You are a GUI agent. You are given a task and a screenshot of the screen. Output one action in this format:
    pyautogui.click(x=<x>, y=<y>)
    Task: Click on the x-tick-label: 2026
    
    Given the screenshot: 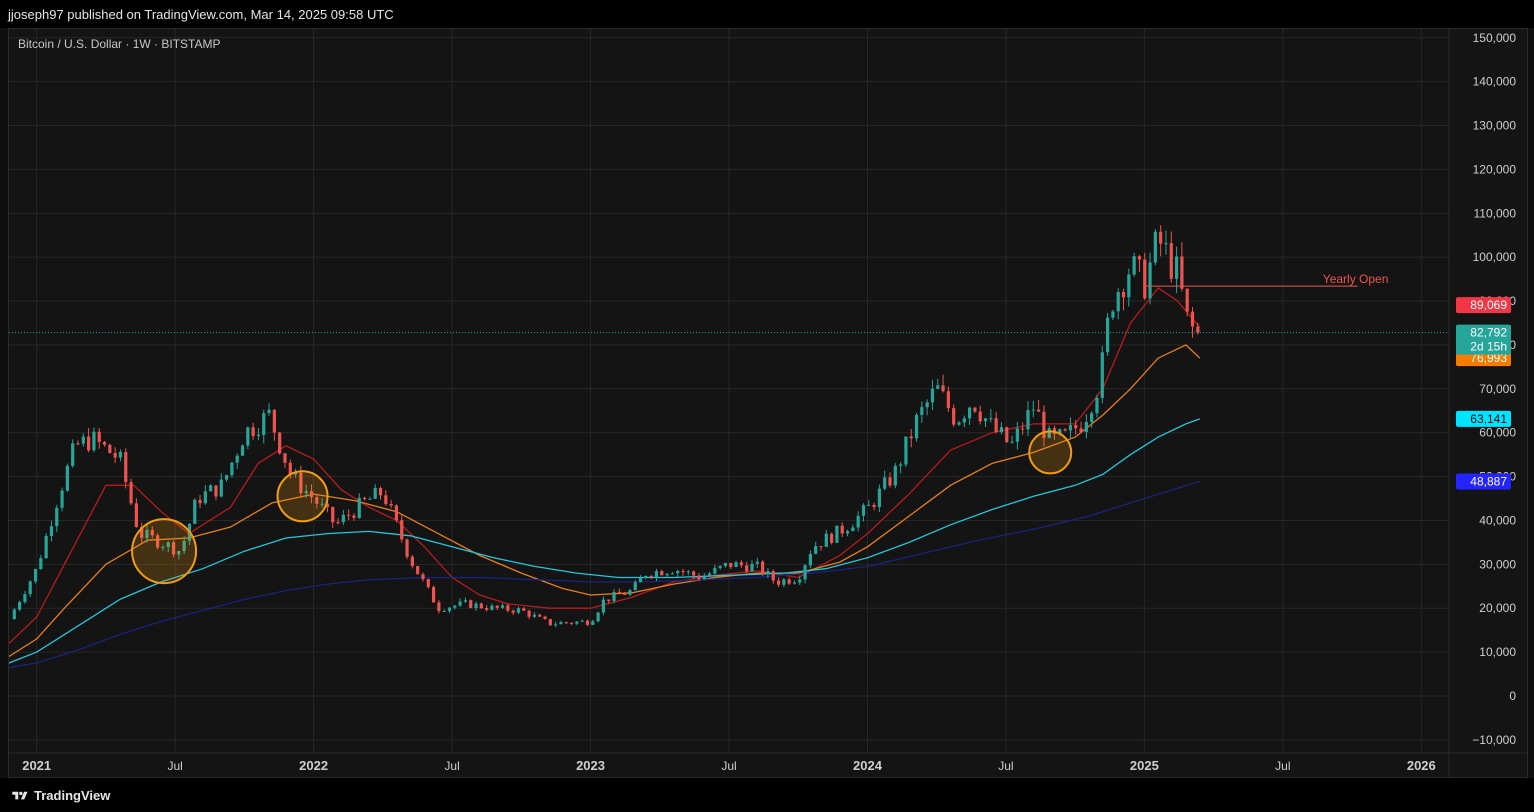 What is the action you would take?
    pyautogui.click(x=1421, y=765)
    